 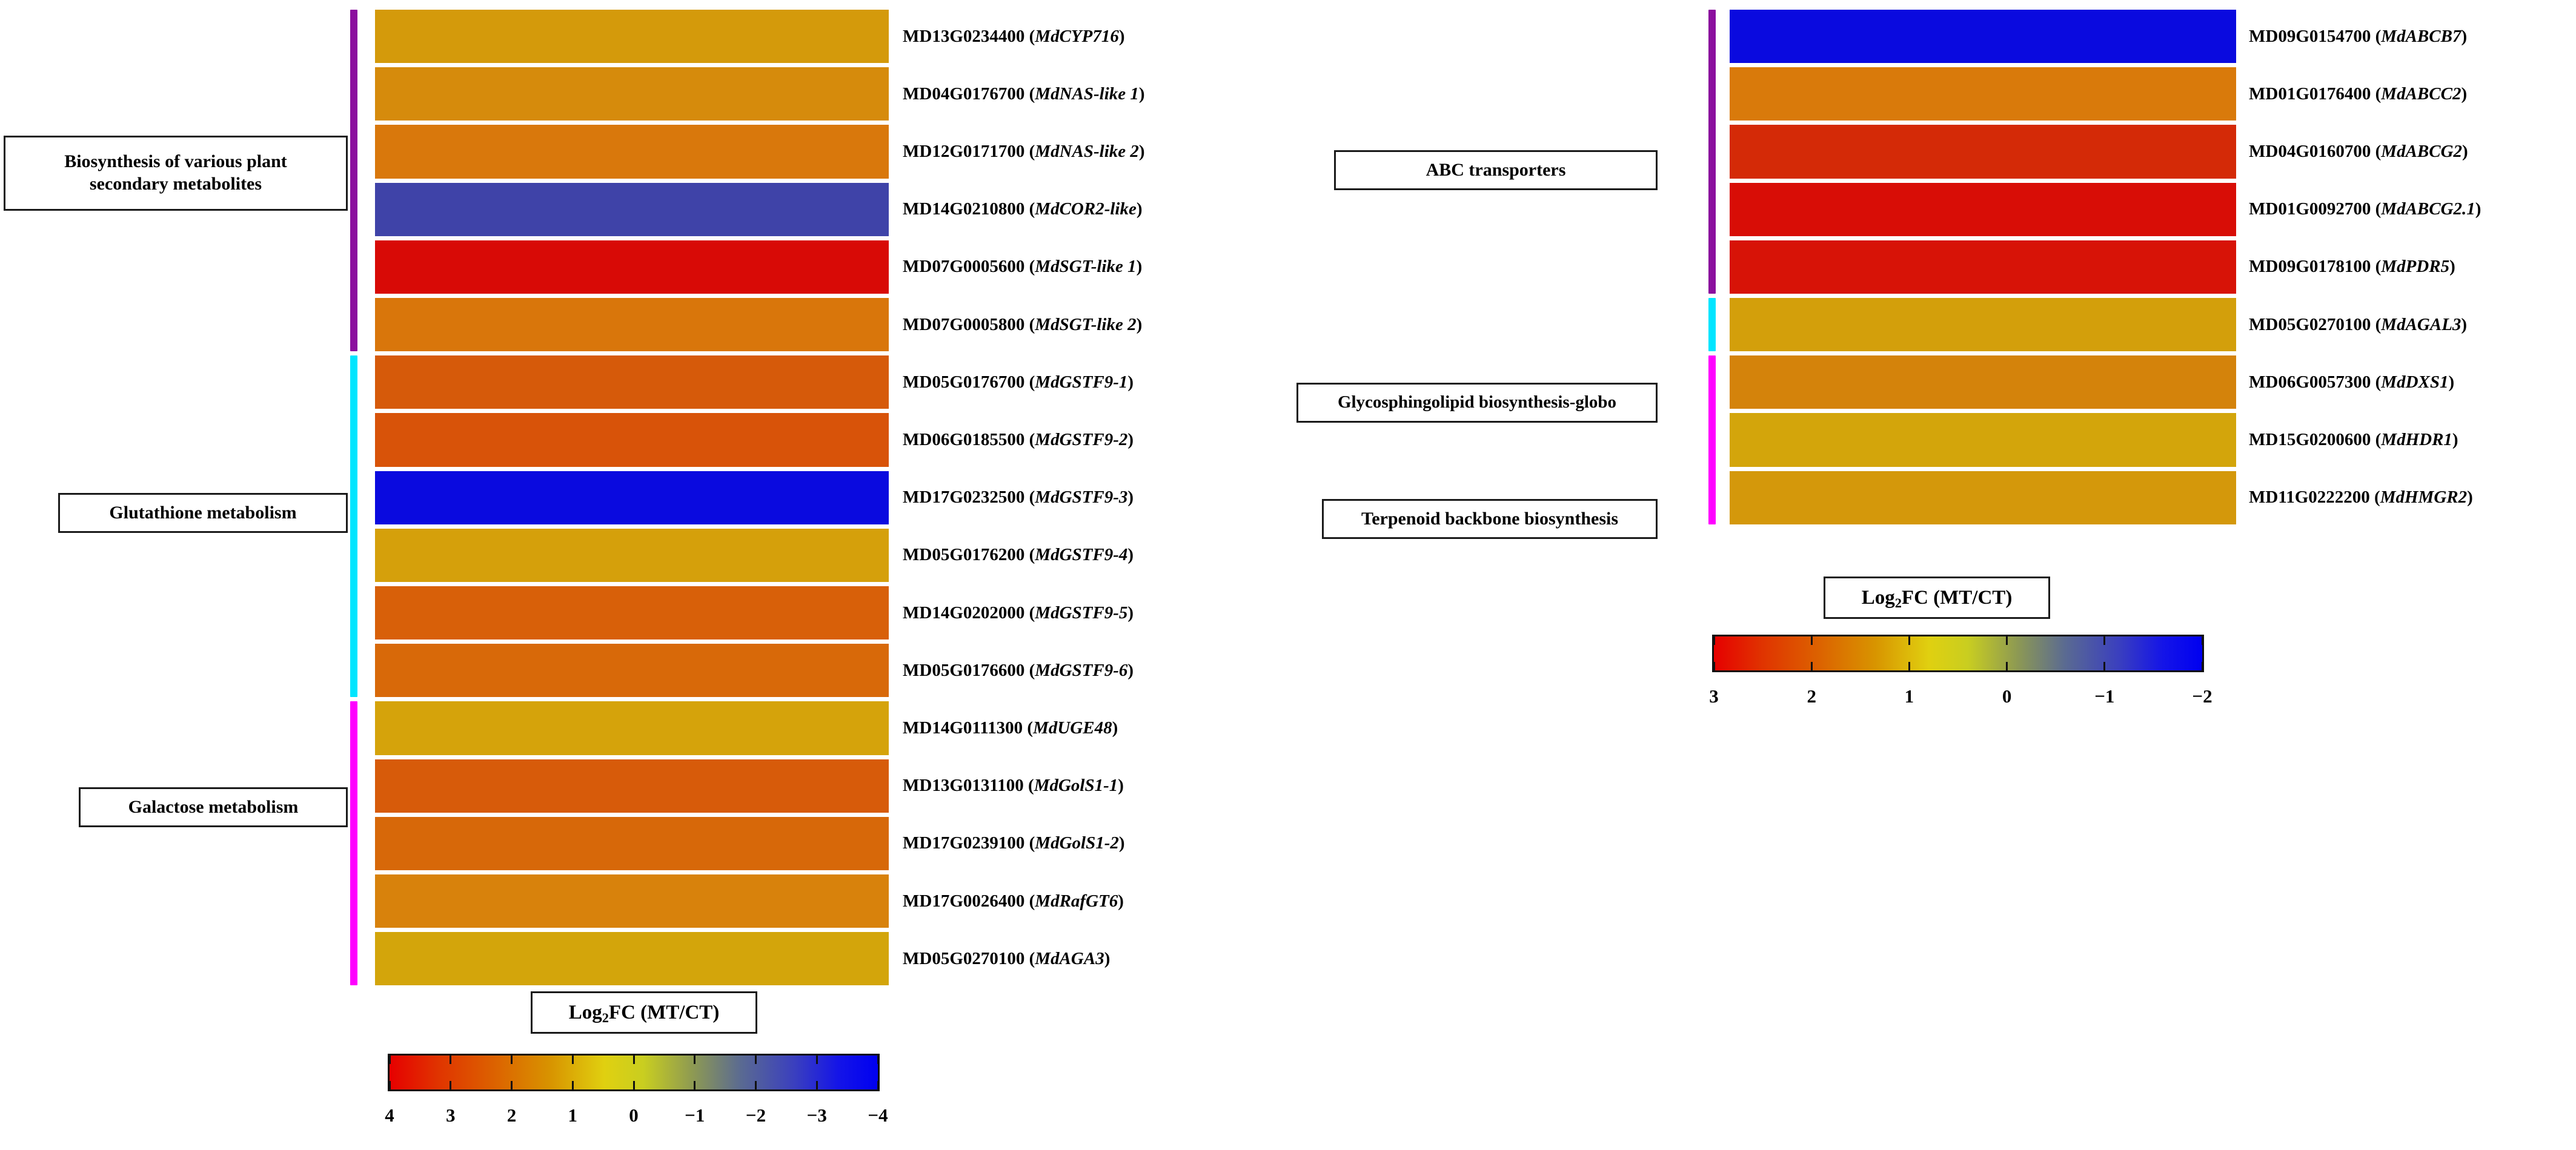 What do you see at coordinates (389, 1115) in the screenshot?
I see `colorbar-tick-label: 4` at bounding box center [389, 1115].